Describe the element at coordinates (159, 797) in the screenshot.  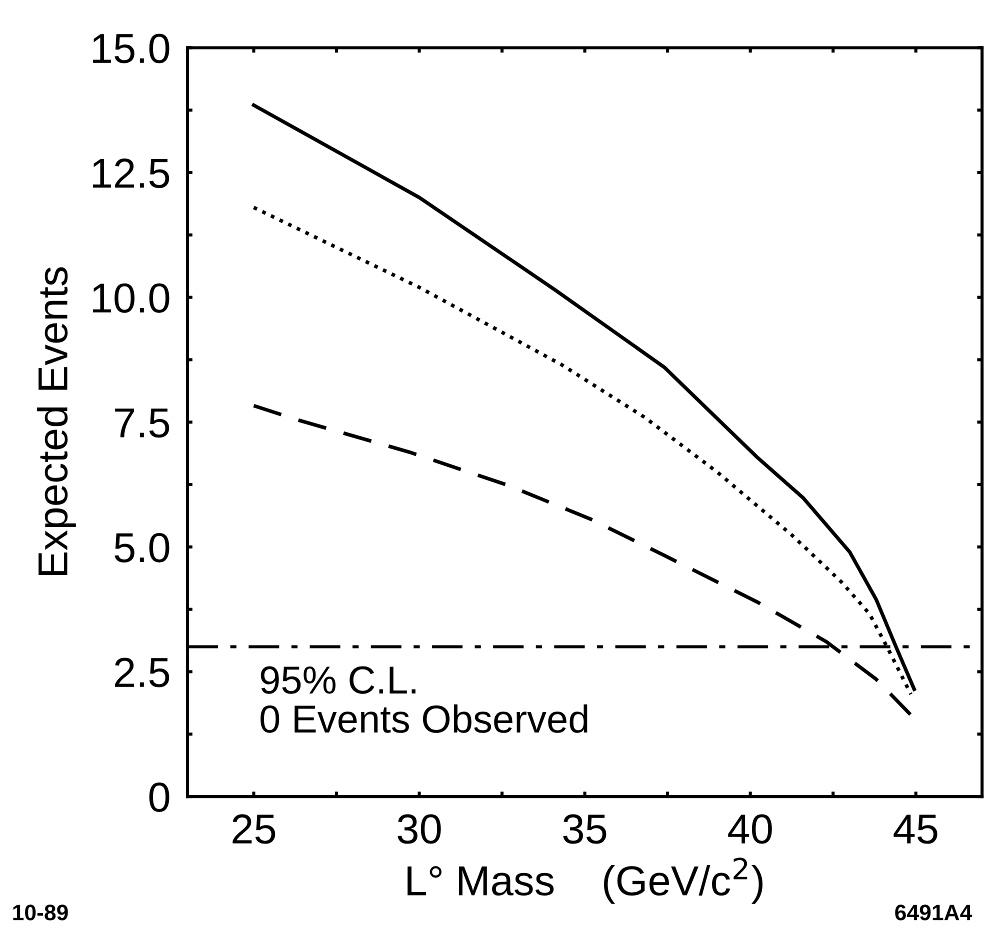
I see `y-tick-label: 0` at that location.